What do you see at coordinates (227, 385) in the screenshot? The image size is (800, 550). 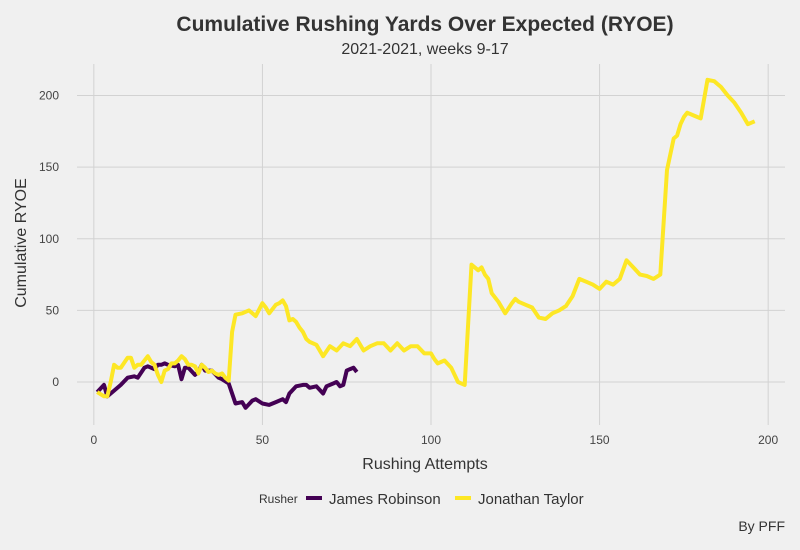 I see `series-line-james-robinson` at bounding box center [227, 385].